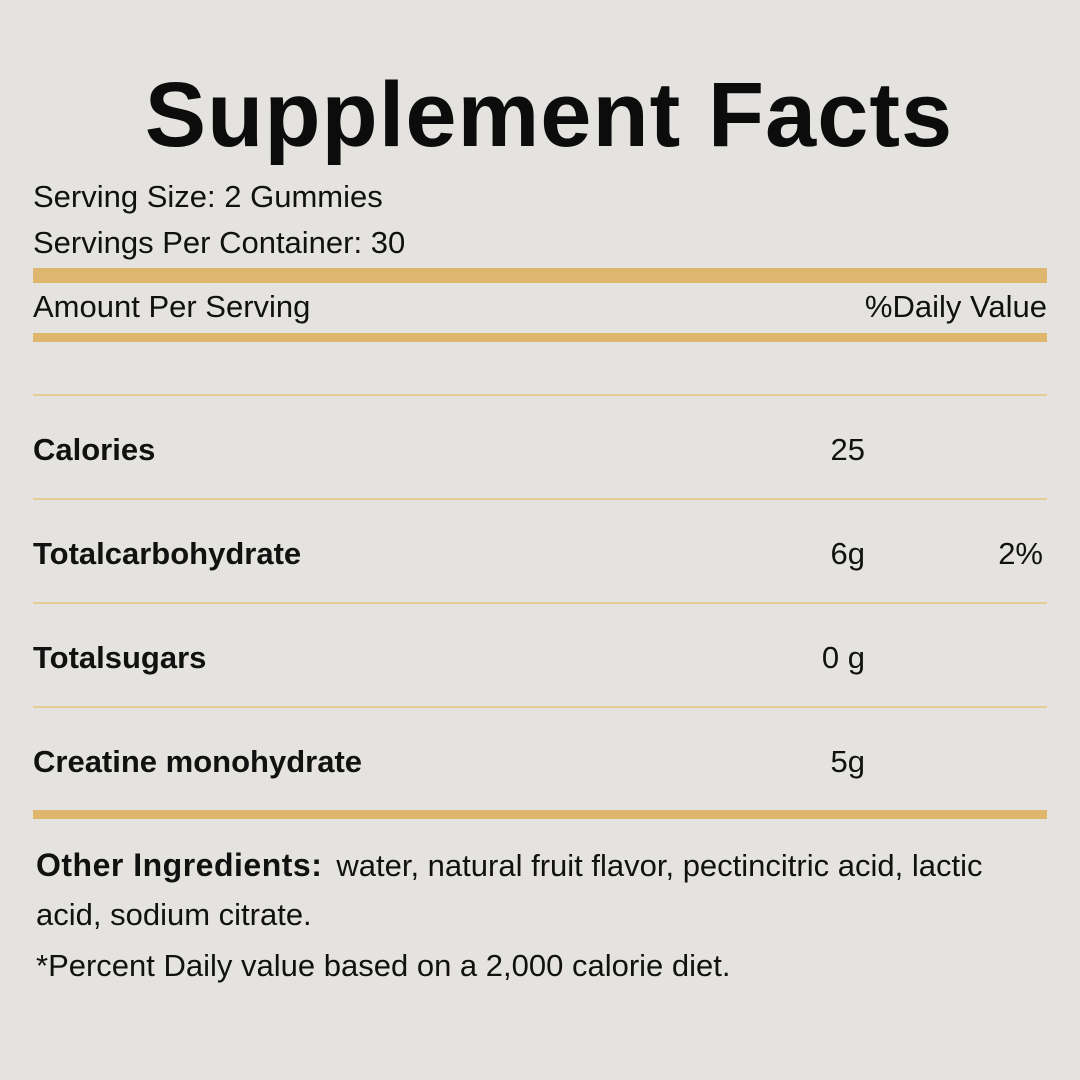 The image size is (1080, 1080). Describe the element at coordinates (847, 553) in the screenshot. I see `nutrient-amount: 6g` at that location.